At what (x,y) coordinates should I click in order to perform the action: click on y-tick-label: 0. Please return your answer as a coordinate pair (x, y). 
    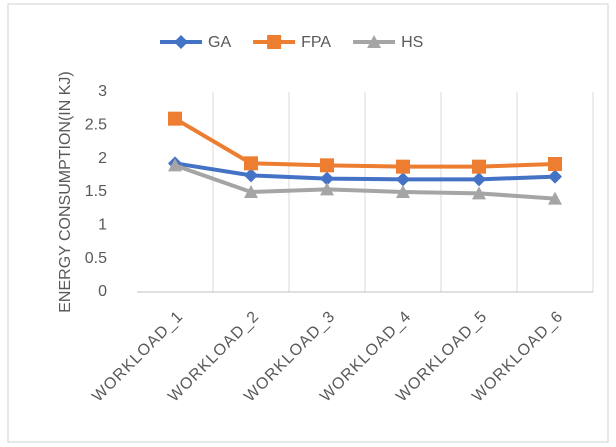
    Looking at the image, I should click on (102, 291).